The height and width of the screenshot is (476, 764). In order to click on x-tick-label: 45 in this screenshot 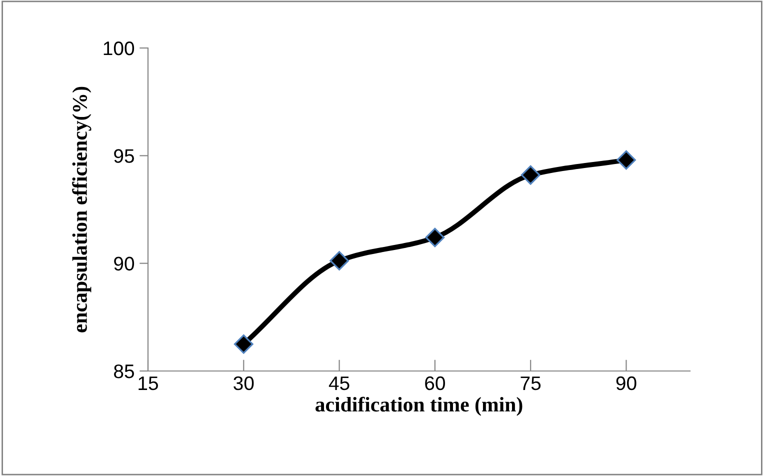, I will do `click(339, 383)`.